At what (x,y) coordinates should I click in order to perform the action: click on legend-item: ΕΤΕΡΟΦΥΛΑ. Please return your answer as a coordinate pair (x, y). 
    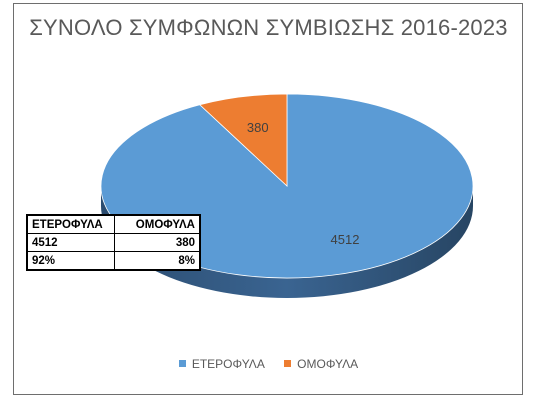
    Looking at the image, I should click on (221, 364).